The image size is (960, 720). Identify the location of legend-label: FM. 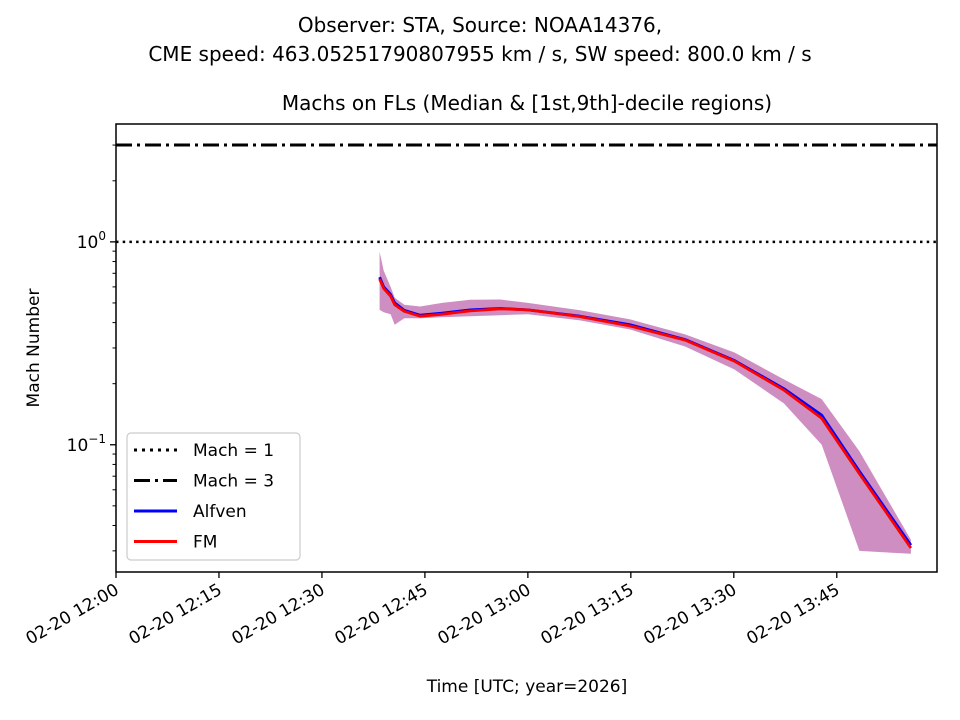
(205, 543).